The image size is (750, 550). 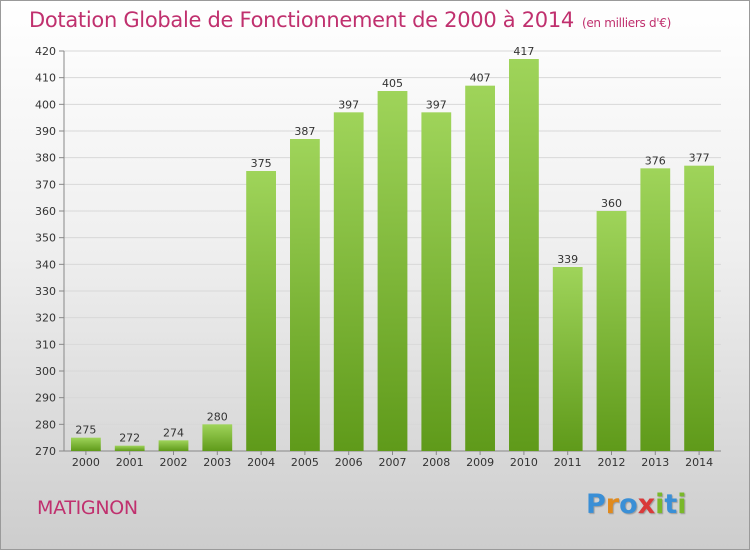 What do you see at coordinates (45, 371) in the screenshot?
I see `y-tick-label: 300` at bounding box center [45, 371].